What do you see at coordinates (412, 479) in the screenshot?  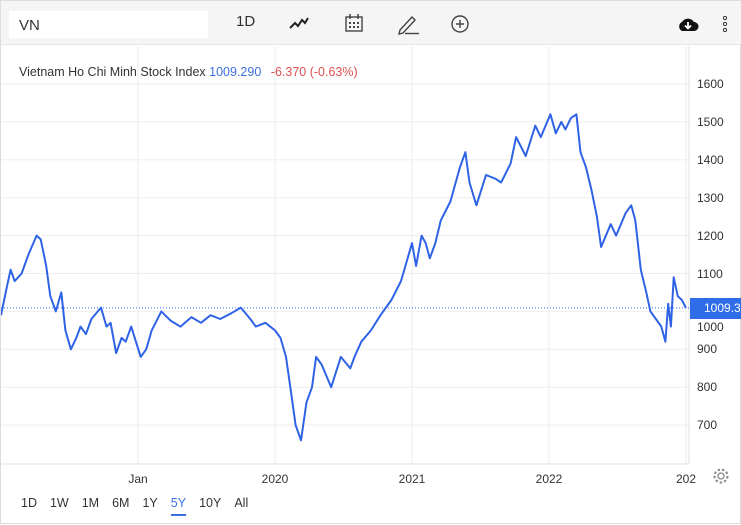 I see `x-tick-label: 2021` at bounding box center [412, 479].